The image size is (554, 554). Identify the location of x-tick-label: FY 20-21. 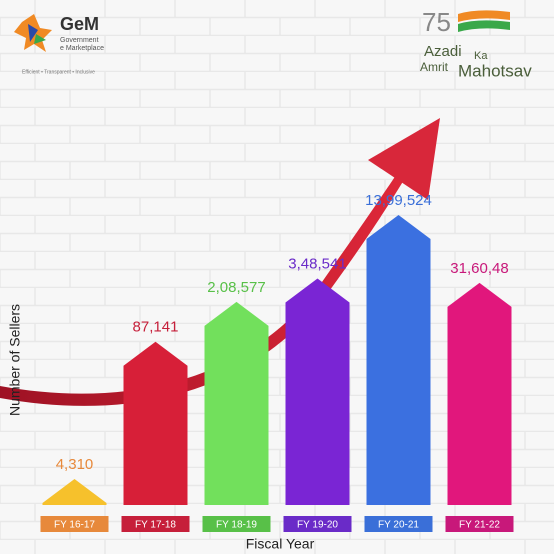
(398, 525).